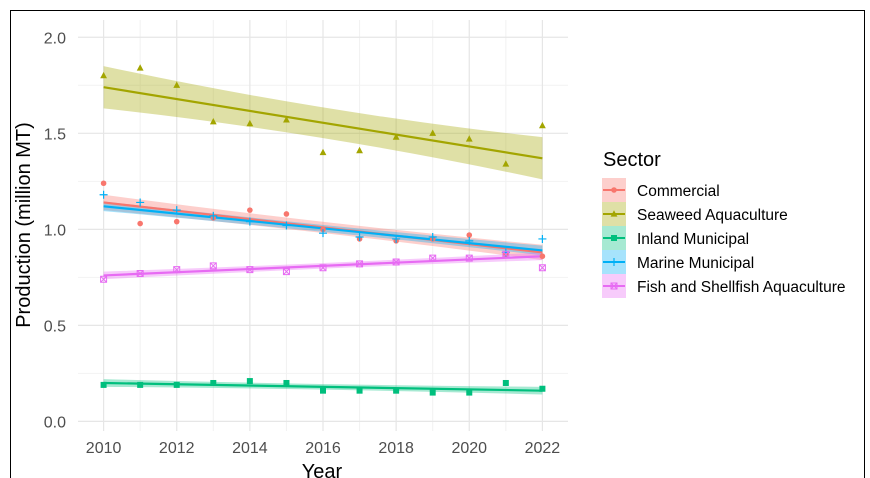 The width and height of the screenshot is (870, 478). Describe the element at coordinates (55, 134) in the screenshot. I see `y-tick-label: 1.5` at that location.